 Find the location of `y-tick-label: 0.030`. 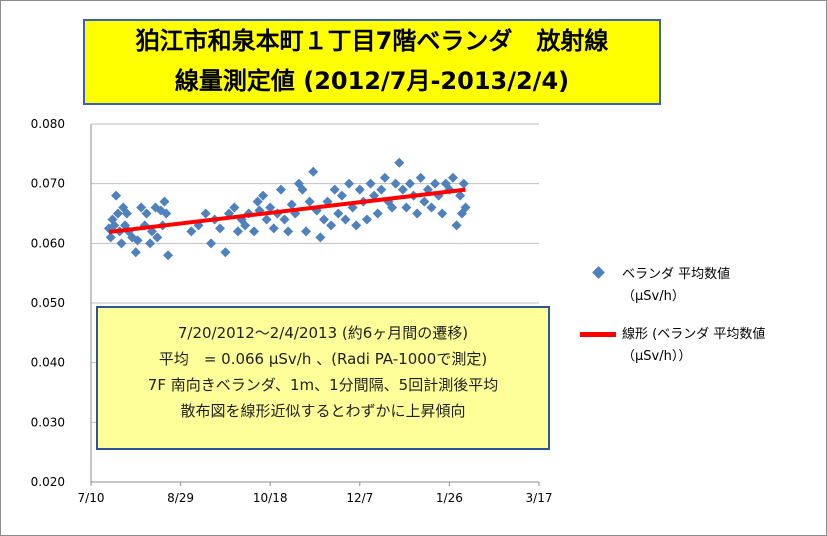

y-tick-label: 0.030 is located at coordinates (48, 422).